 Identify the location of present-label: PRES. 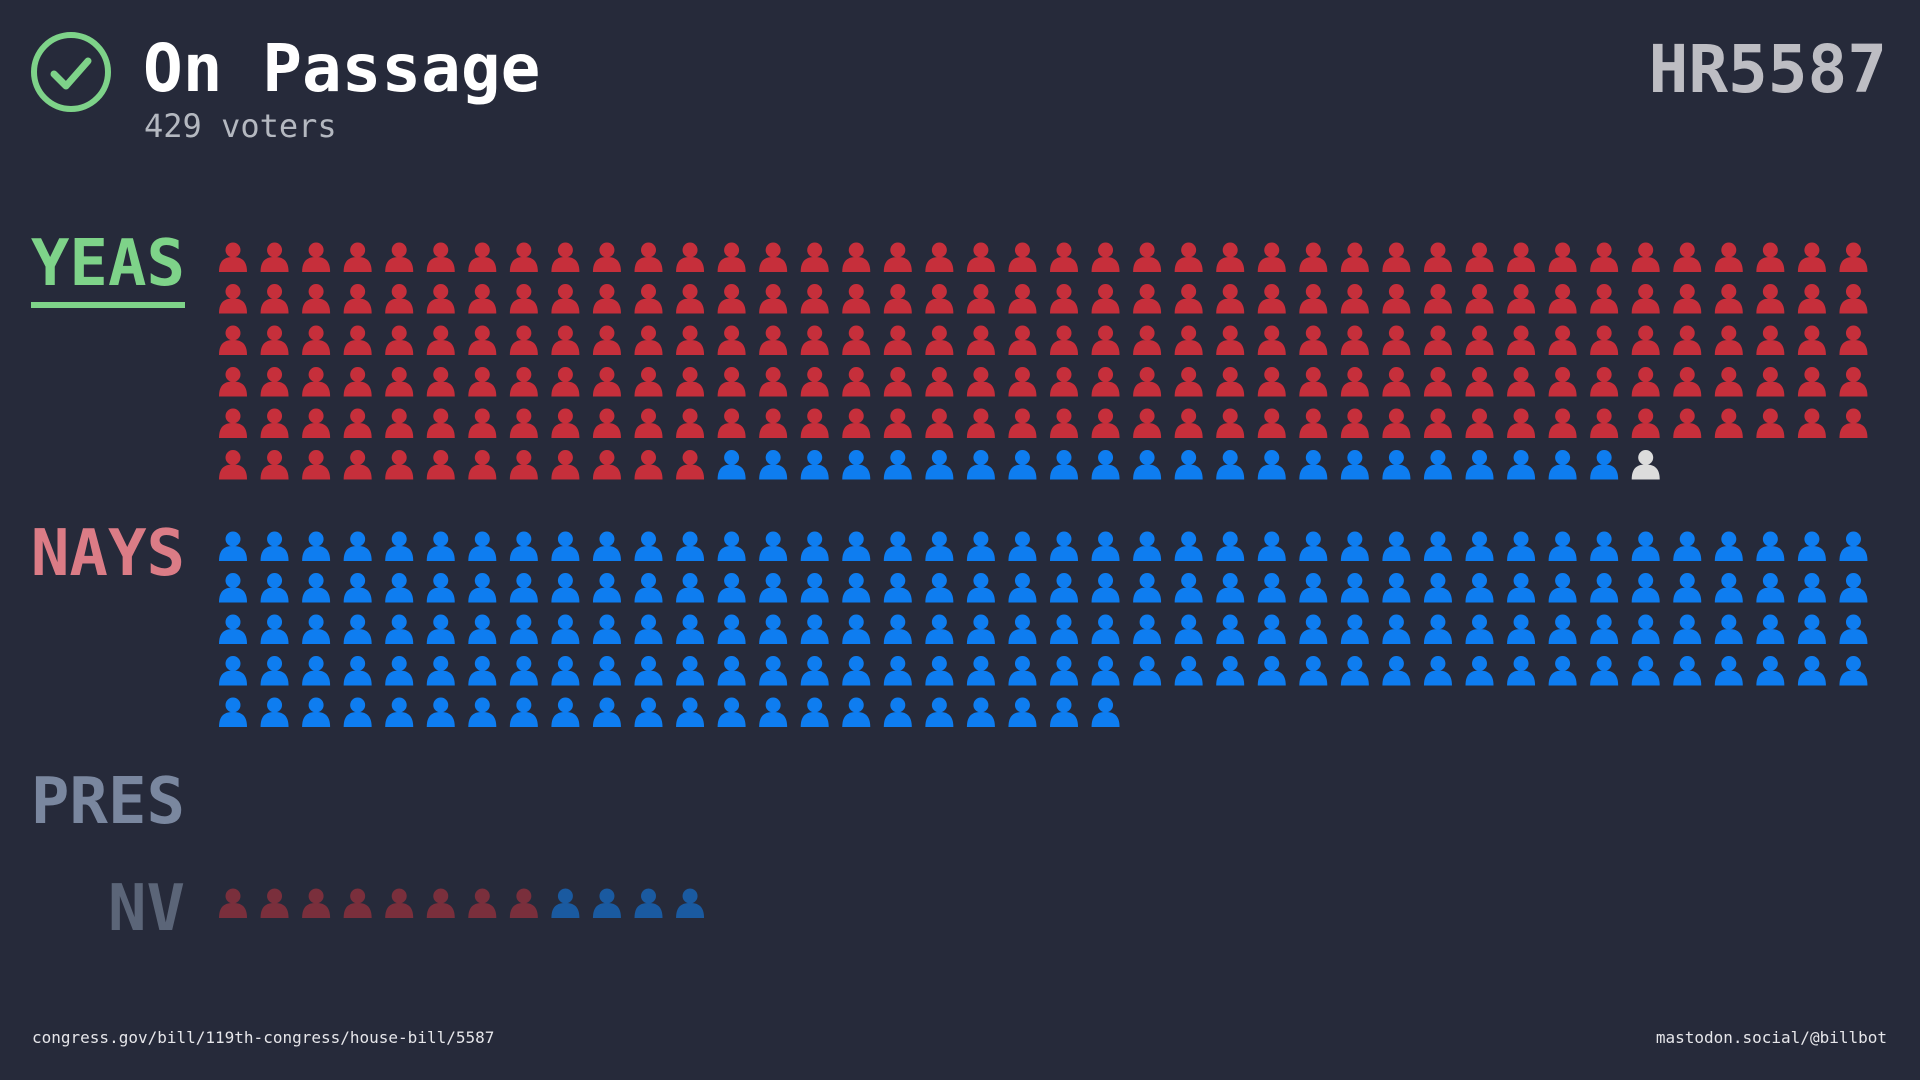
(107, 802).